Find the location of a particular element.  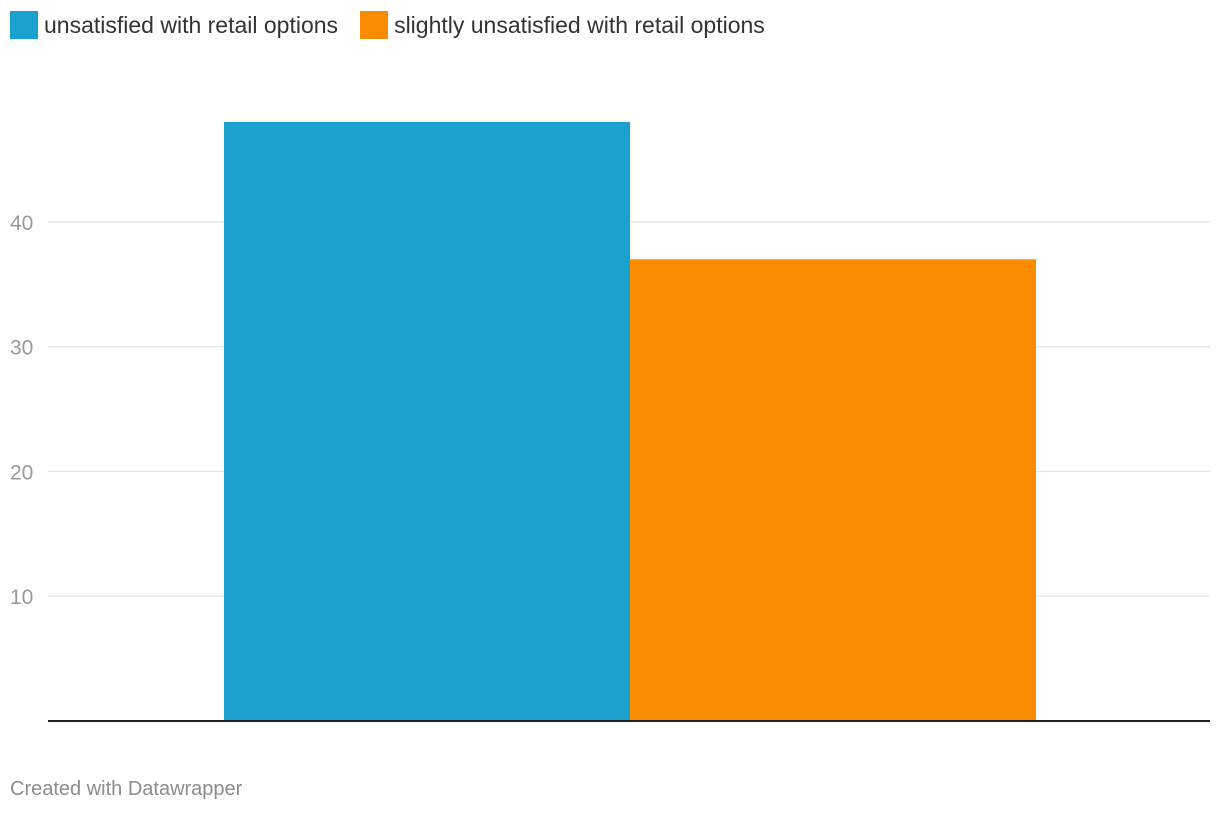

legend-swatch-unsatisfied is located at coordinates (24, 25).